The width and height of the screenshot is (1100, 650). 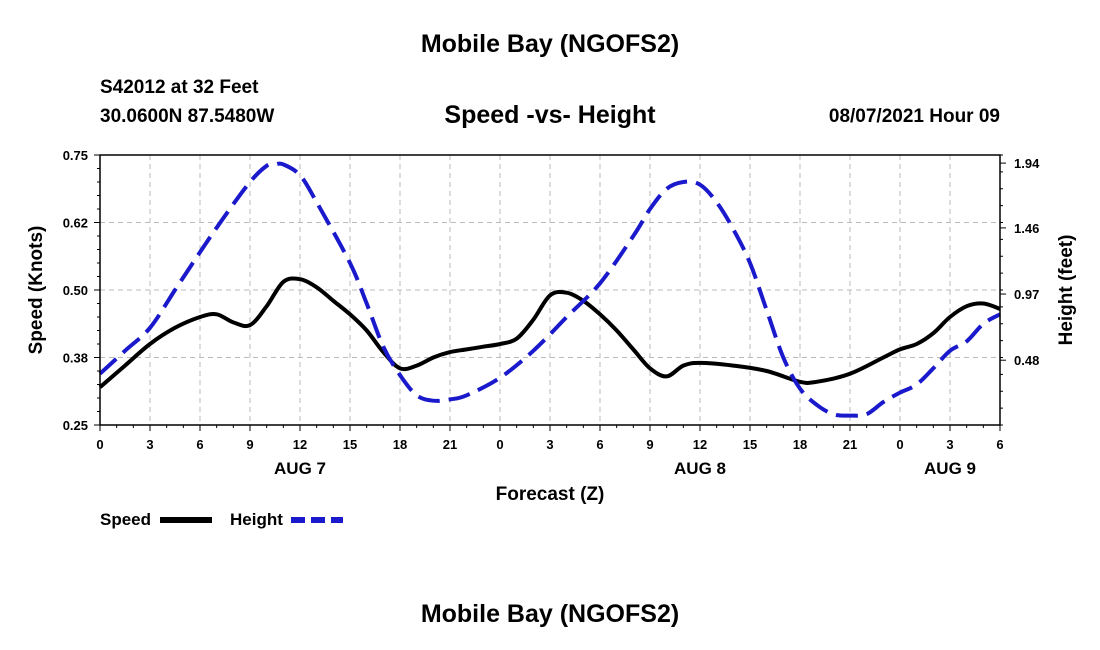 I want to click on y-left-tick-label: 0.50, so click(x=75, y=290).